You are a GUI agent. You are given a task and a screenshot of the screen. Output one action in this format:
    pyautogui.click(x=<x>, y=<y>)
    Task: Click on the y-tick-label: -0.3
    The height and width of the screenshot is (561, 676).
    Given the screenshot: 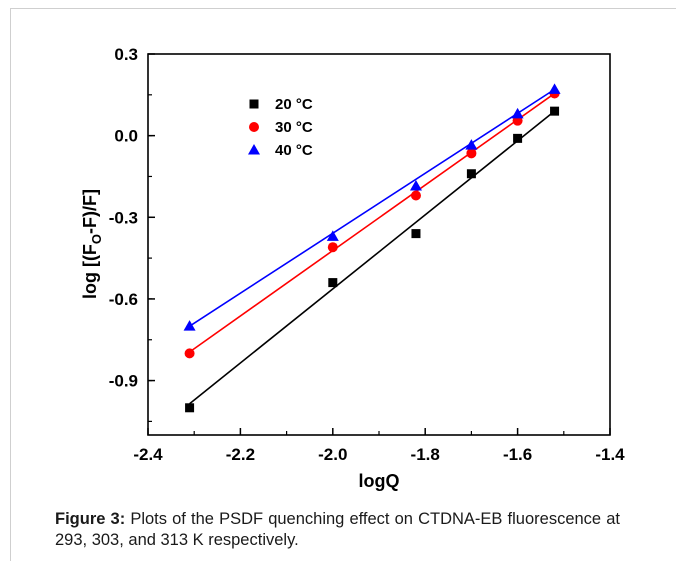 What is the action you would take?
    pyautogui.click(x=123, y=217)
    